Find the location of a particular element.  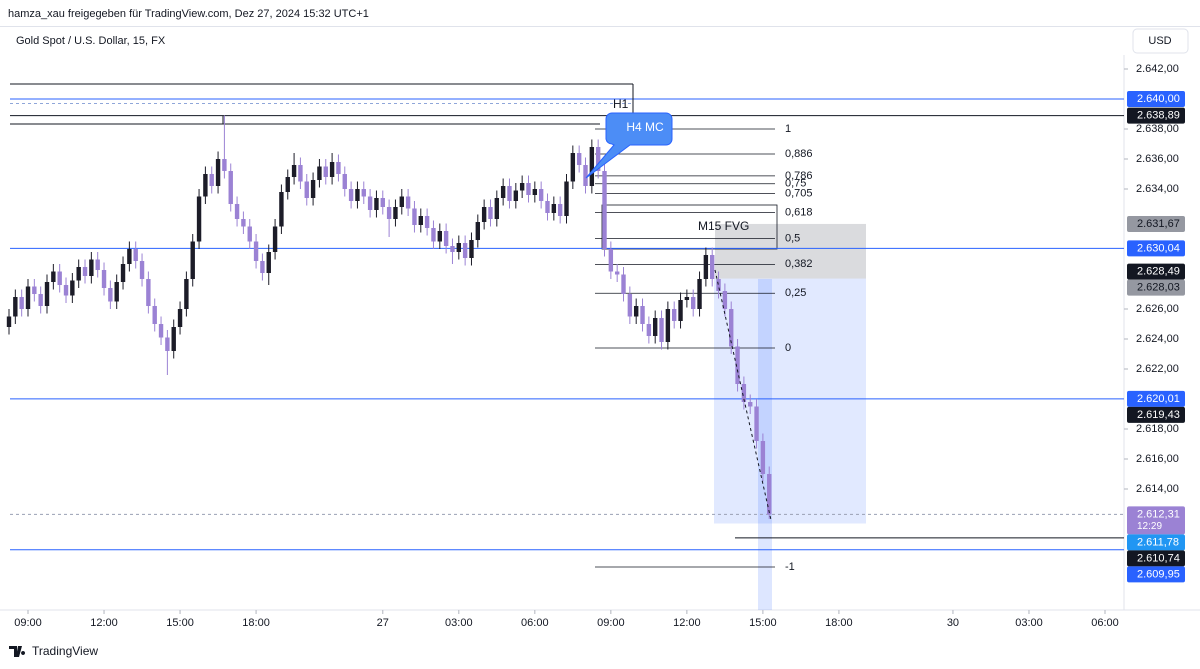

y-tick-label: 2.618,00 is located at coordinates (1157, 429).